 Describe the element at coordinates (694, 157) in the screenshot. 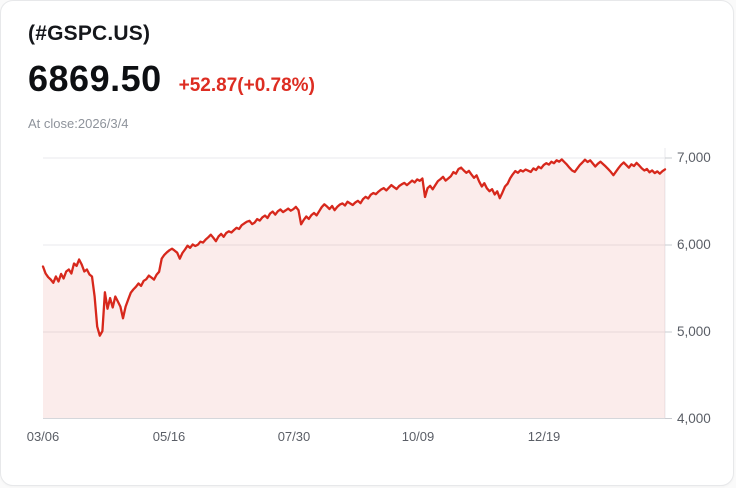

I see `y-axis-label: 7,000` at that location.